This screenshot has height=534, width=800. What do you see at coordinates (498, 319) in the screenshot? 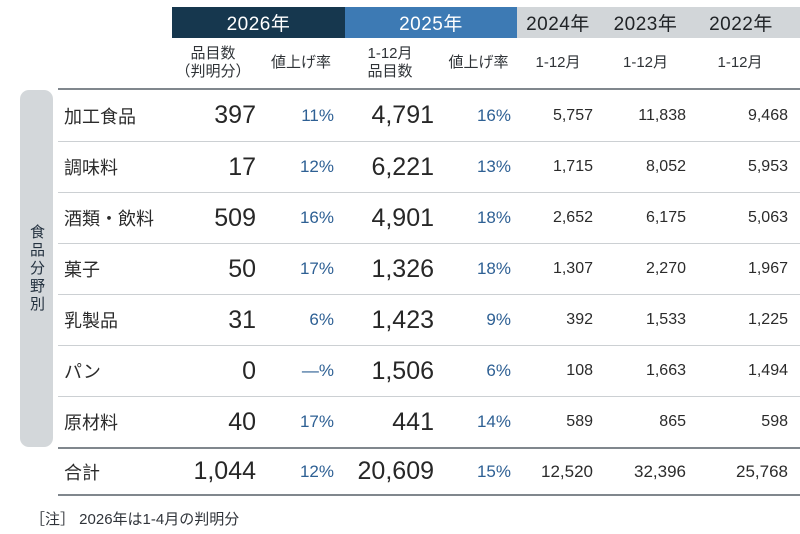
I see `rate-2025-value: 9%` at bounding box center [498, 319].